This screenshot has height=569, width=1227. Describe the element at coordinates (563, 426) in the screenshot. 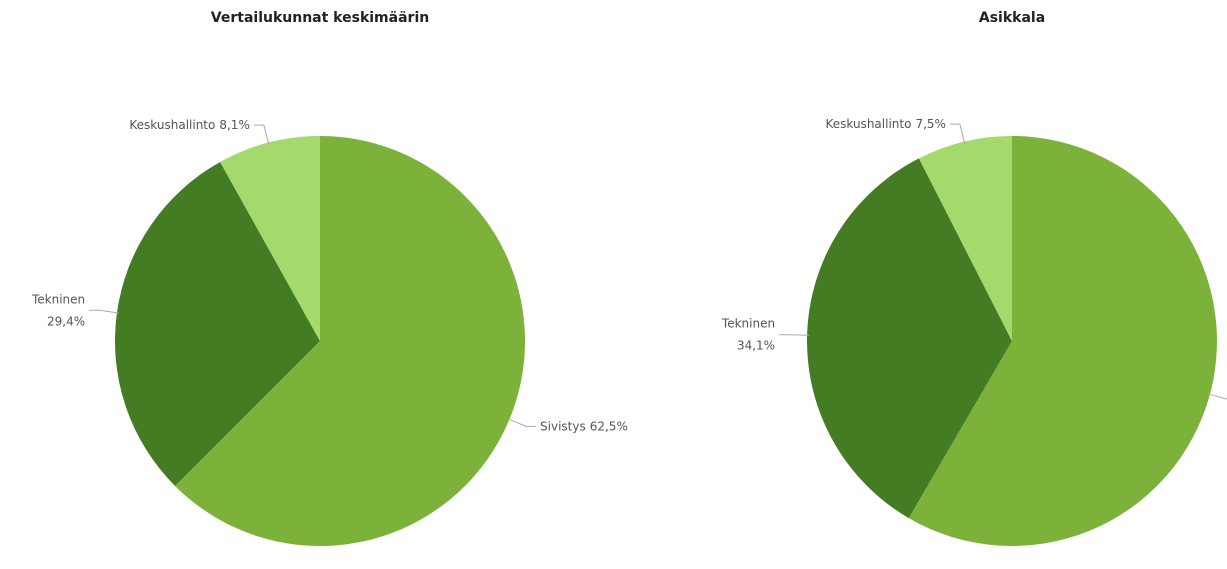

I see `slice-name: Sivistys` at that location.